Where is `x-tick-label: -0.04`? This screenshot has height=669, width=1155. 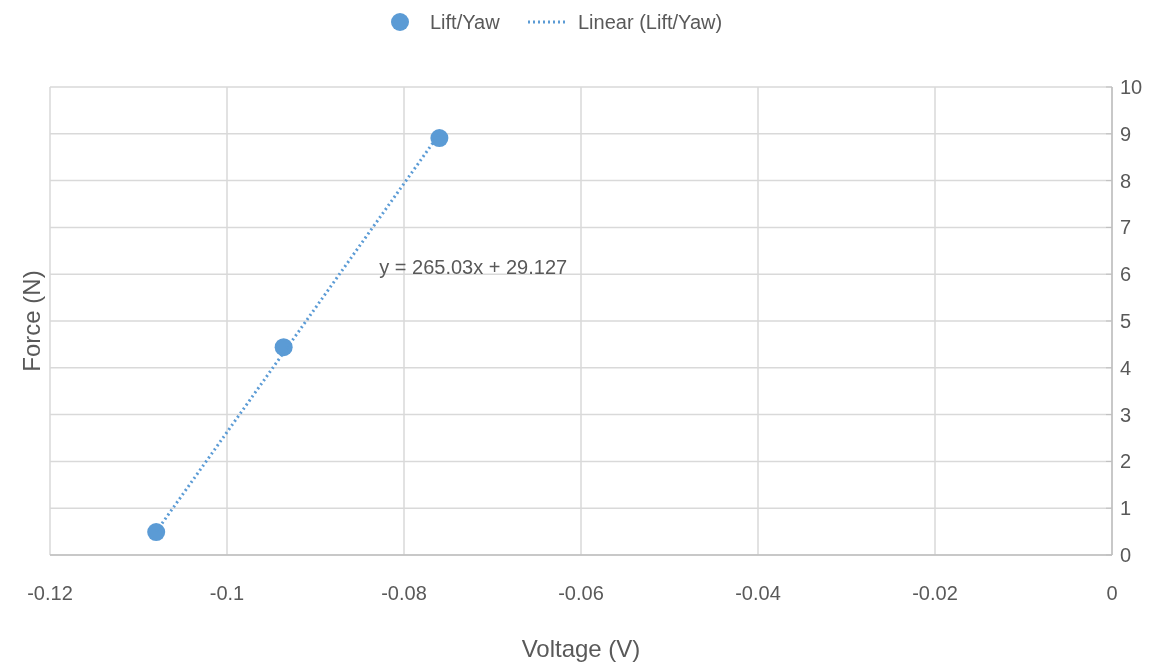 x-tick-label: -0.04 is located at coordinates (758, 593).